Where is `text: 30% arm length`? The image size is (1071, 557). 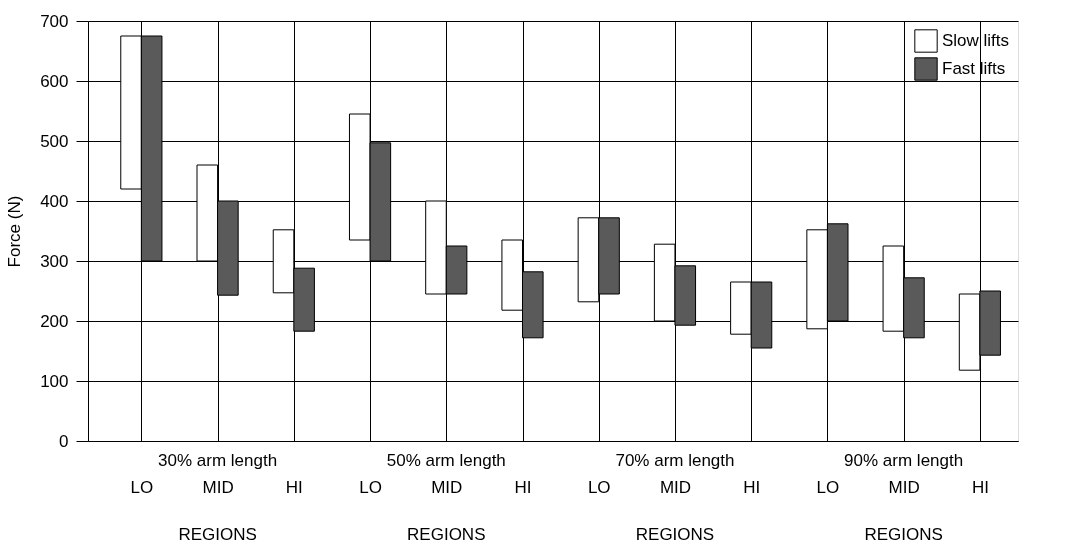
text: 30% arm length is located at coordinates (218, 460).